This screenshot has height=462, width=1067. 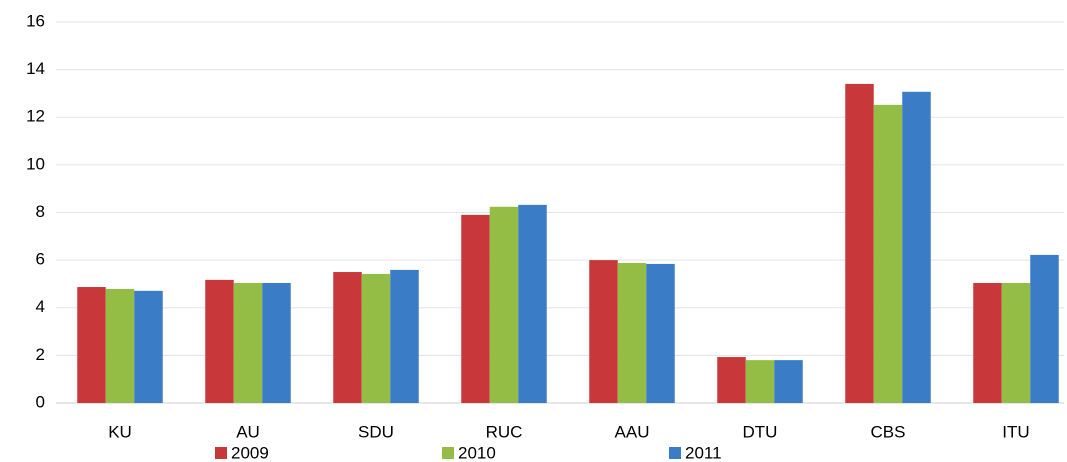 I want to click on y-tick-label: 6, so click(x=40, y=259).